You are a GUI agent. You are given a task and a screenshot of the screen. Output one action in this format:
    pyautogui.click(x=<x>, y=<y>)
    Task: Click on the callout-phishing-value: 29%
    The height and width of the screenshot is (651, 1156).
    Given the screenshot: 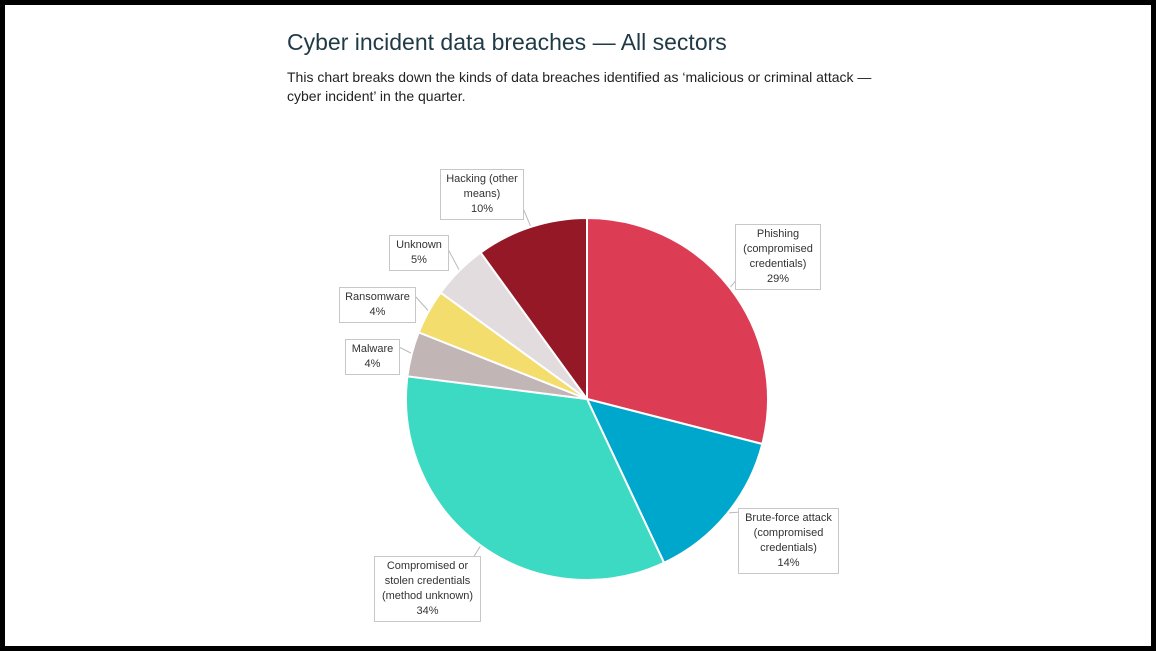 What is the action you would take?
    pyautogui.click(x=778, y=279)
    